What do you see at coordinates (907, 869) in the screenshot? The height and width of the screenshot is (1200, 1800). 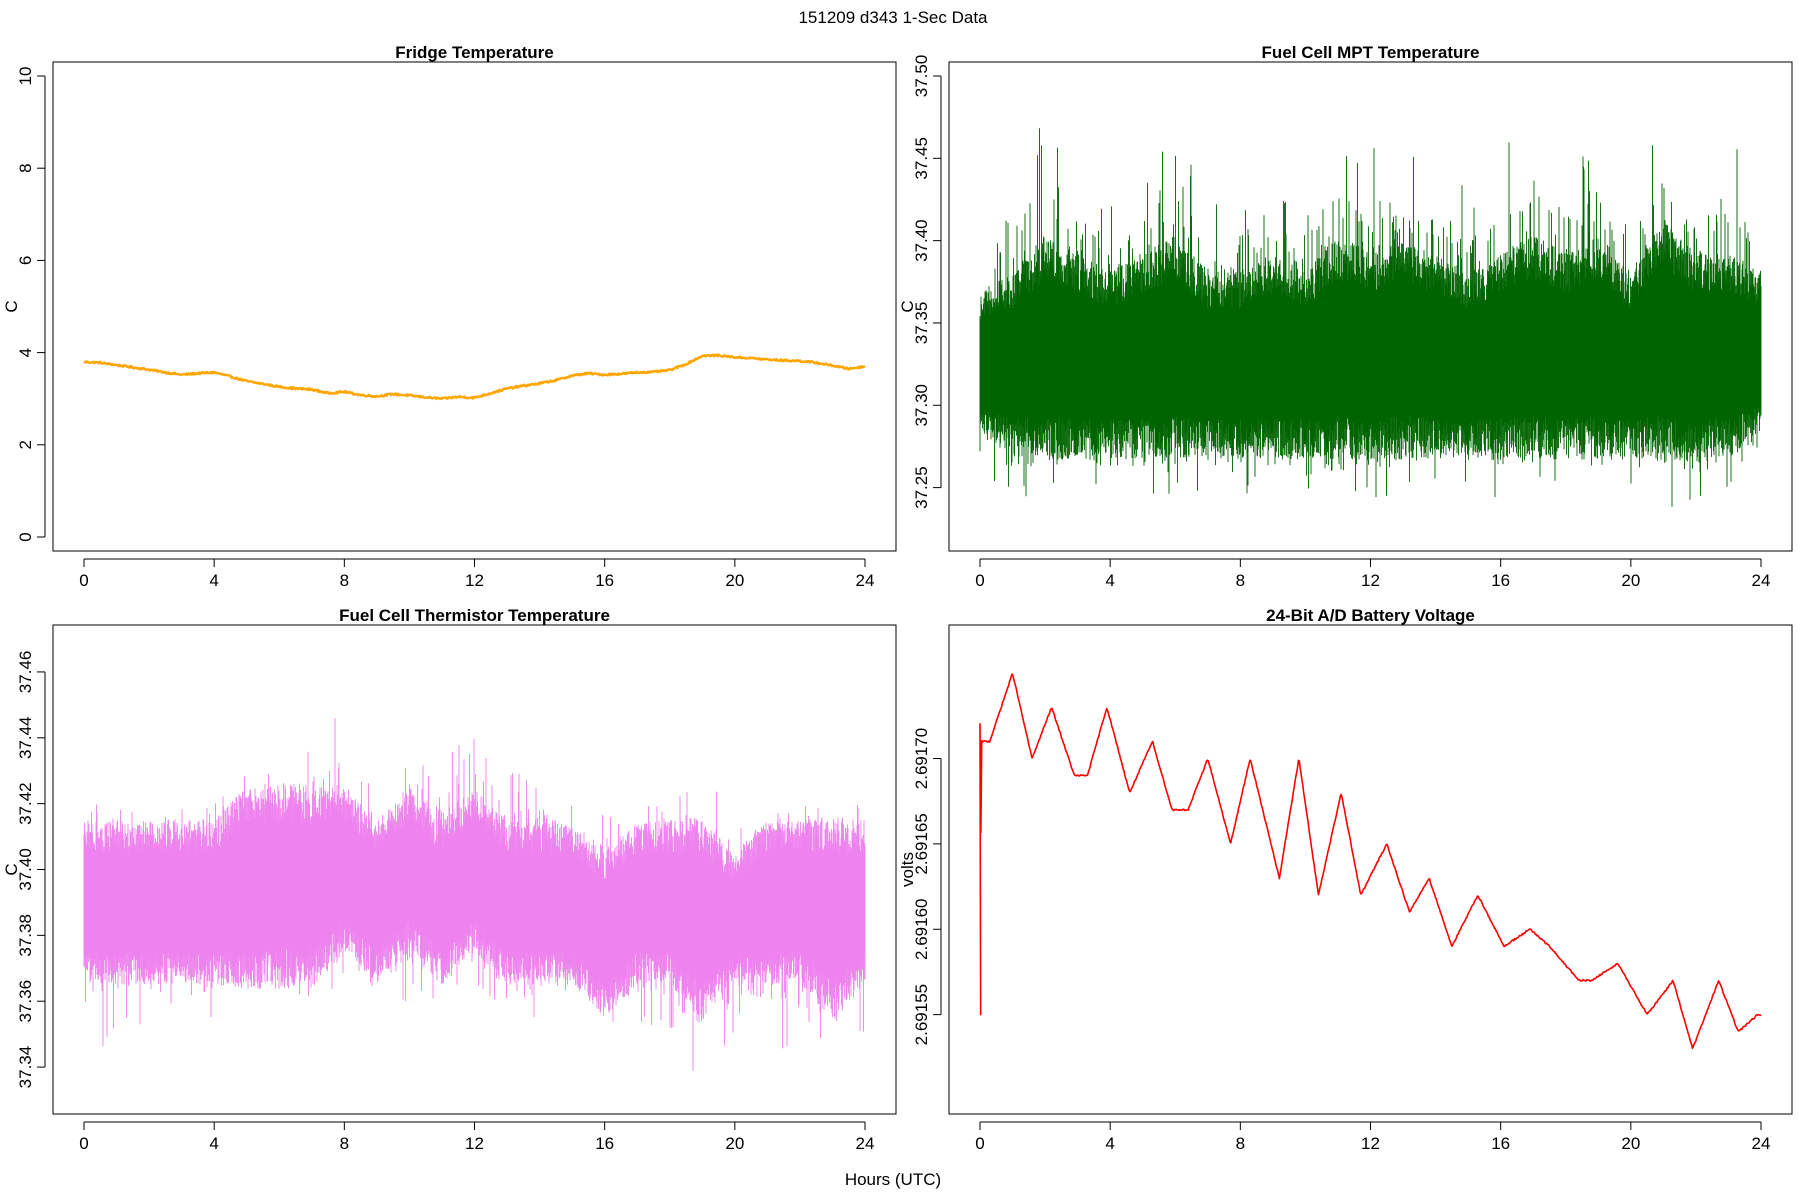 I see `y-axis-label: volts` at bounding box center [907, 869].